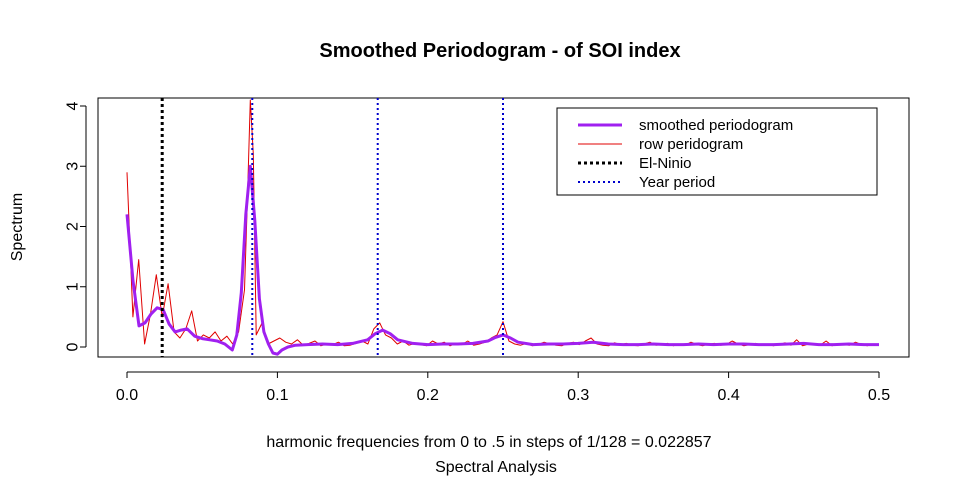 Image resolution: width=960 pixels, height=480 pixels. Describe the element at coordinates (665, 163) in the screenshot. I see `legend-label: El-Ninio` at that location.